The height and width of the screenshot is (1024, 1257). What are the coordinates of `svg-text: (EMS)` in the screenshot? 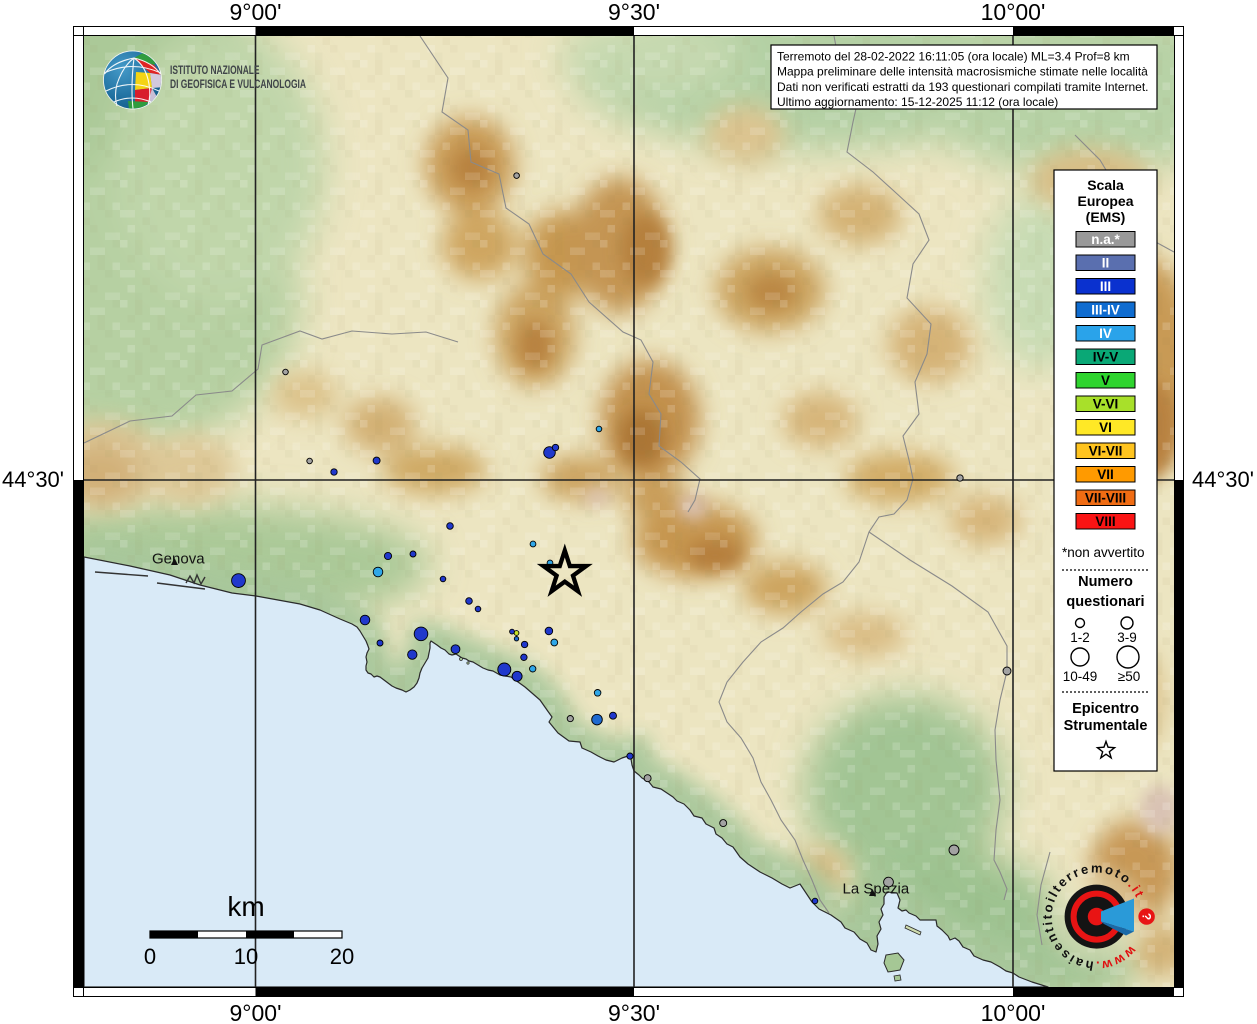 It's located at (1106, 217).